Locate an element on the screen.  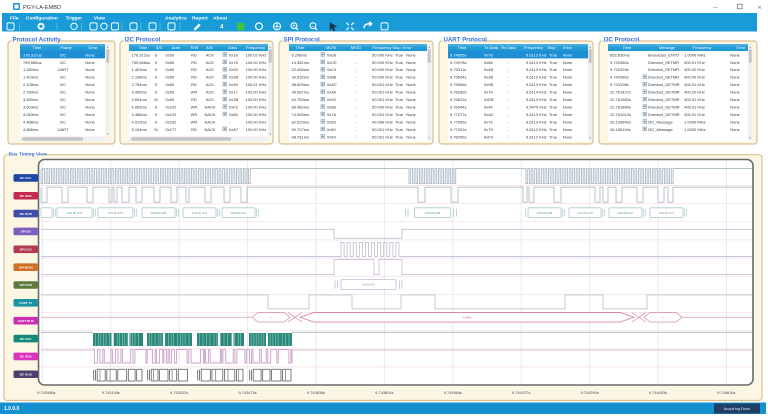
svg-text: 50.001 KHz is located at coordinates (382, 84).